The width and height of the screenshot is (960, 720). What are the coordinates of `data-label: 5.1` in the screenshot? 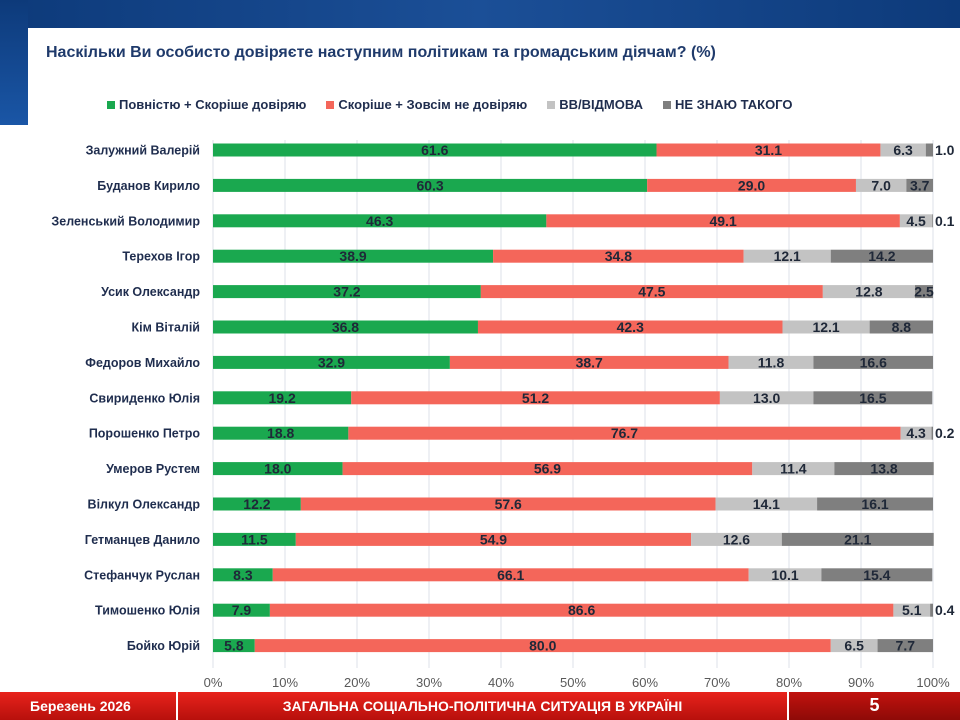 It's located at (912, 610).